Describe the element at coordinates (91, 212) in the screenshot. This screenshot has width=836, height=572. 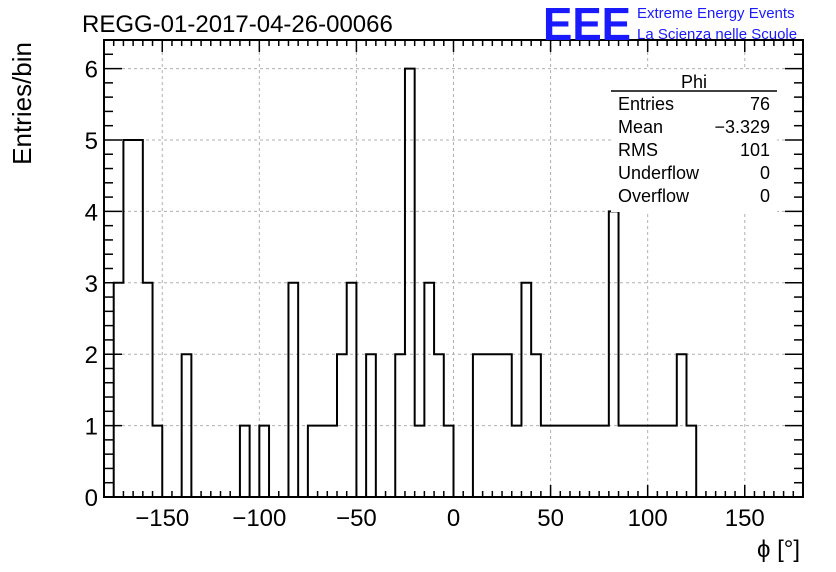
I see `y-tick-label: 4` at that location.